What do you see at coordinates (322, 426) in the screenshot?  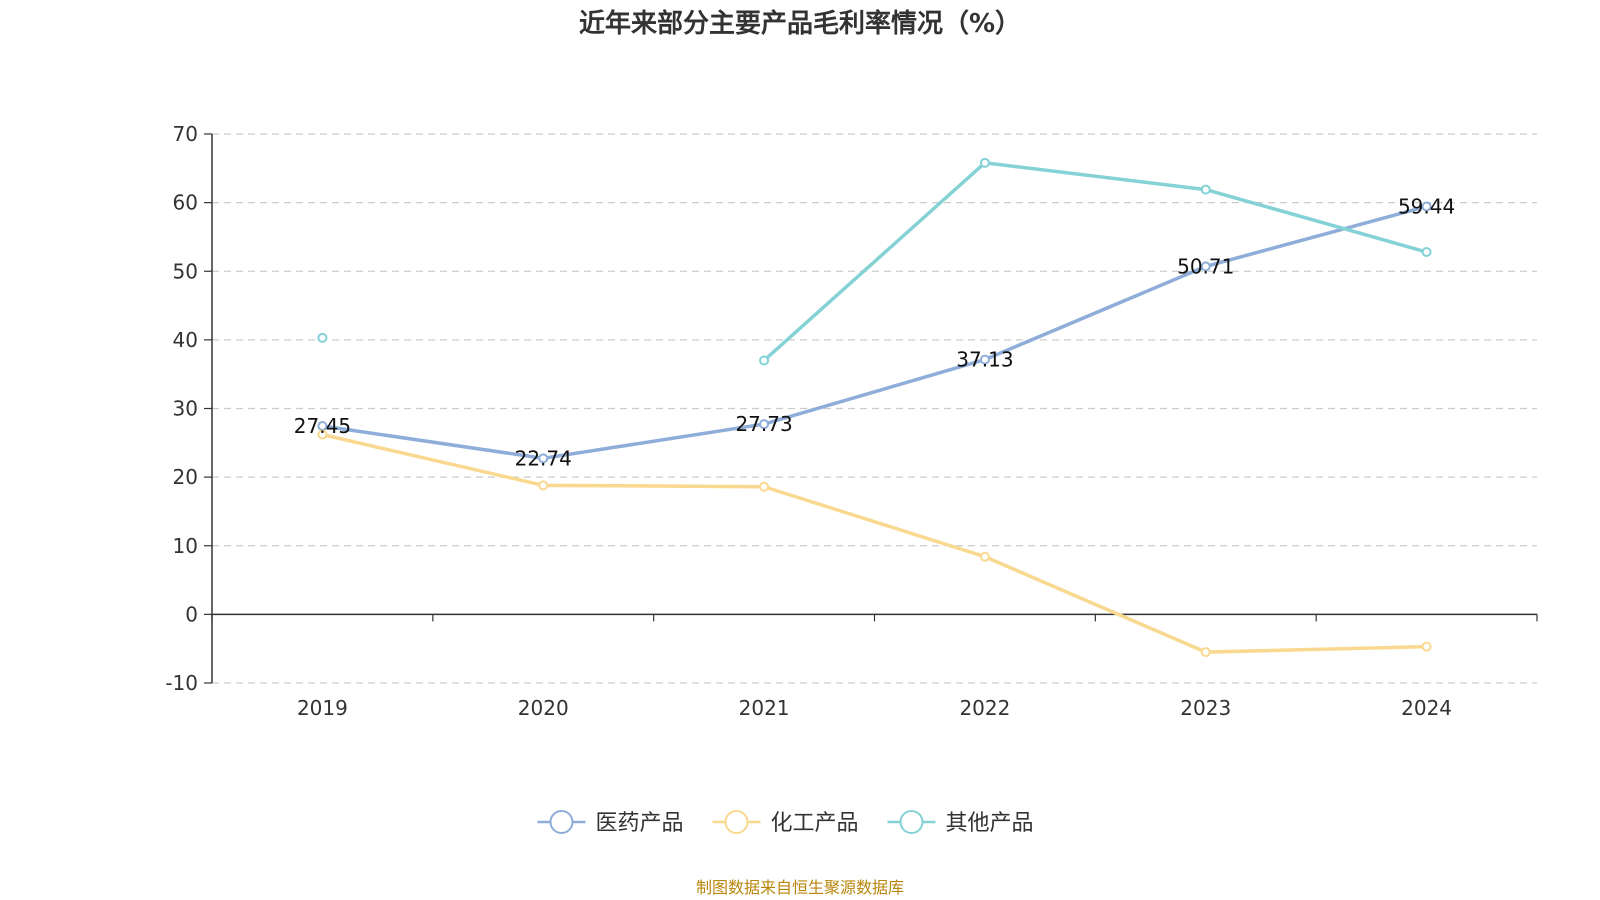 I see `data-label: 27.45` at bounding box center [322, 426].